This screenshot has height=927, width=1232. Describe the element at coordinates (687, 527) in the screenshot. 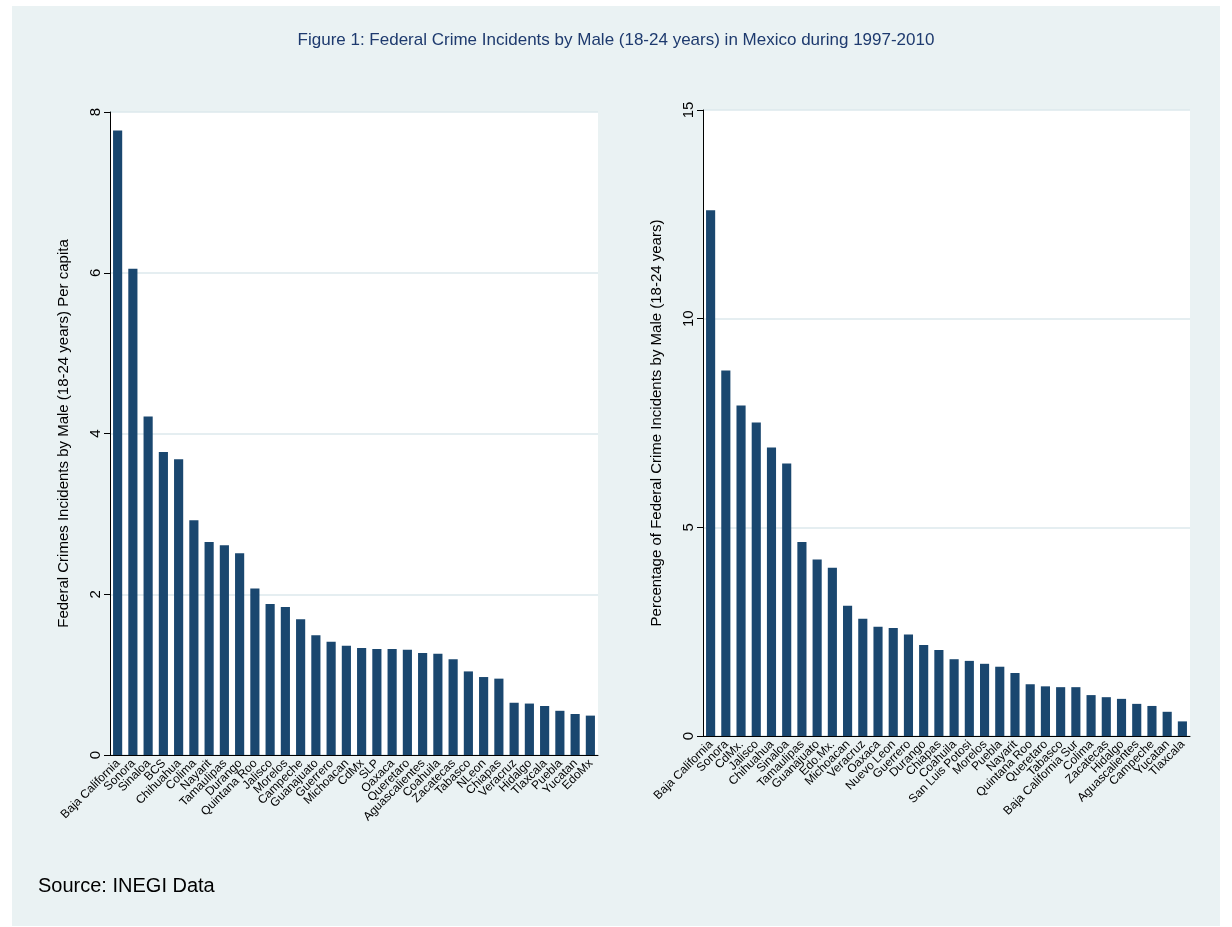

I see `y-tick-label: 5` at that location.